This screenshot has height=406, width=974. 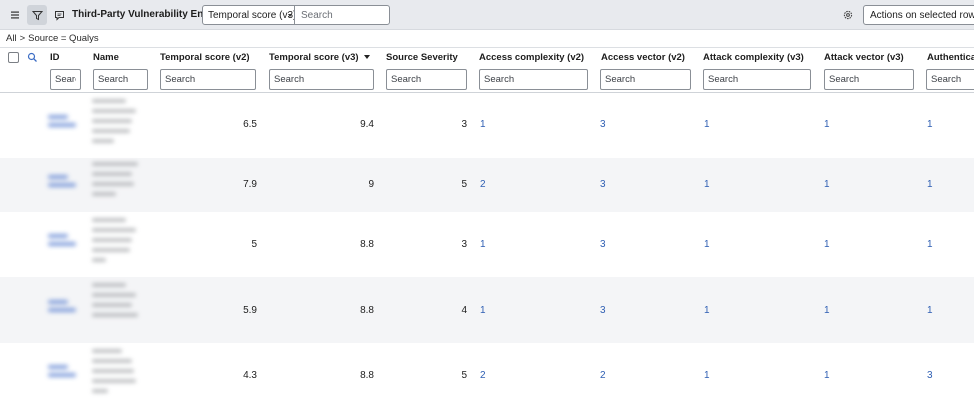 What do you see at coordinates (532, 57) in the screenshot?
I see `column-access-complexity-v2: Access complexity (v2)` at bounding box center [532, 57].